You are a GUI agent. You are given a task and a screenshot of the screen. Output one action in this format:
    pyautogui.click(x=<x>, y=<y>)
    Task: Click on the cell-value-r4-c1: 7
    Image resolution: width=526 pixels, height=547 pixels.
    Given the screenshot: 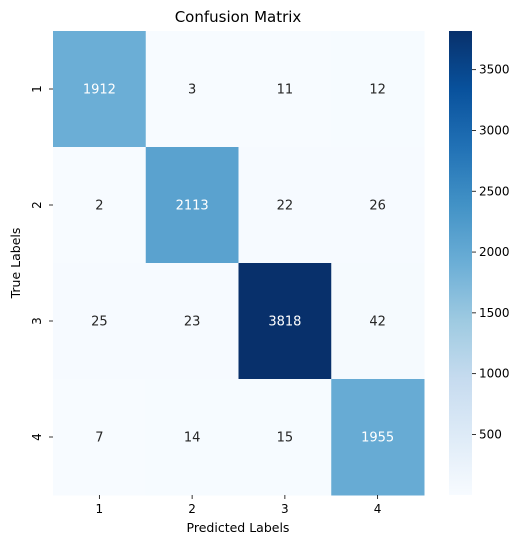 What is the action you would take?
    pyautogui.click(x=99, y=438)
    